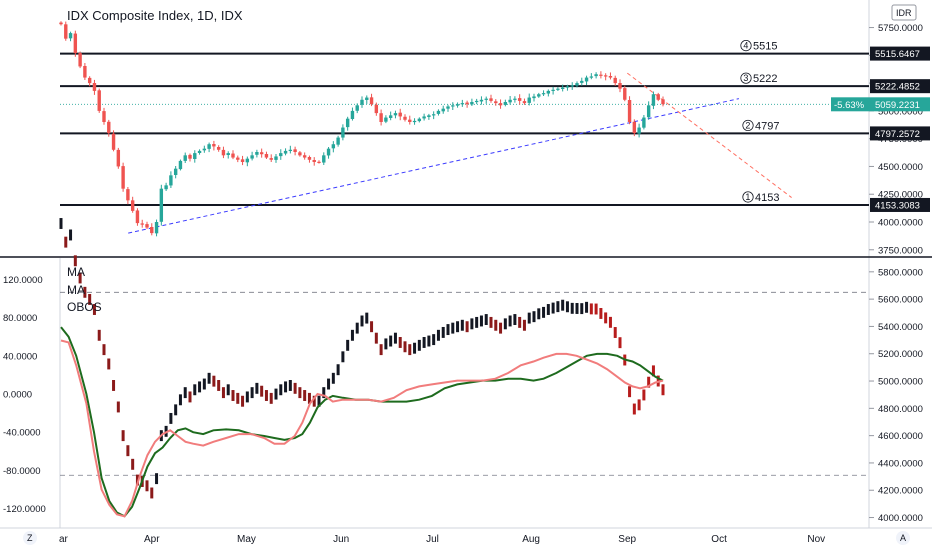 The height and width of the screenshot is (550, 932). What do you see at coordinates (432, 539) in the screenshot?
I see `time-axis-label: Jul` at bounding box center [432, 539].